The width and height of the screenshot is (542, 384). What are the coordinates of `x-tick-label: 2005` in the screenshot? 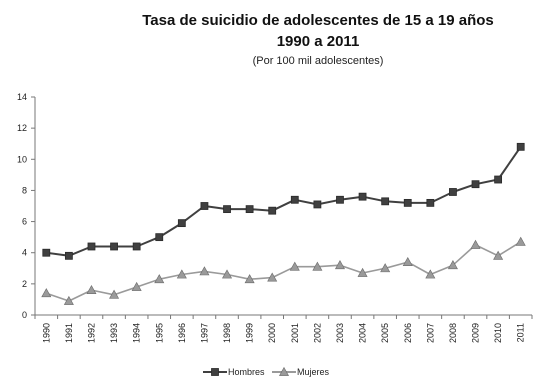 It's located at (385, 333).